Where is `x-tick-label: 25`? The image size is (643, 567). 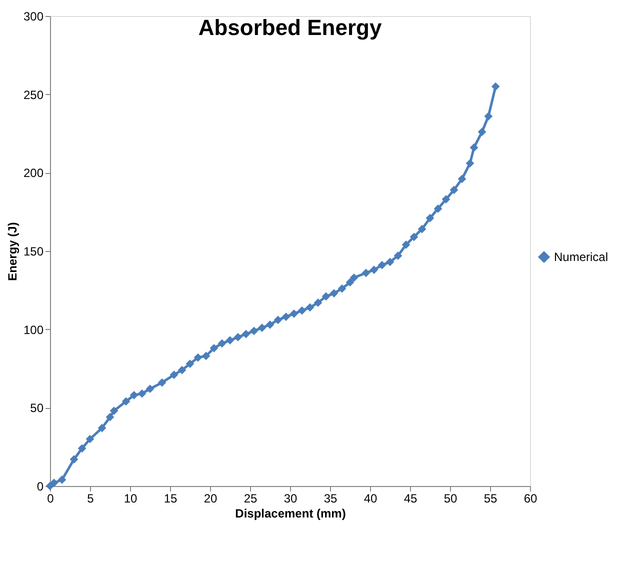 x-tick-label: 25 is located at coordinates (251, 499).